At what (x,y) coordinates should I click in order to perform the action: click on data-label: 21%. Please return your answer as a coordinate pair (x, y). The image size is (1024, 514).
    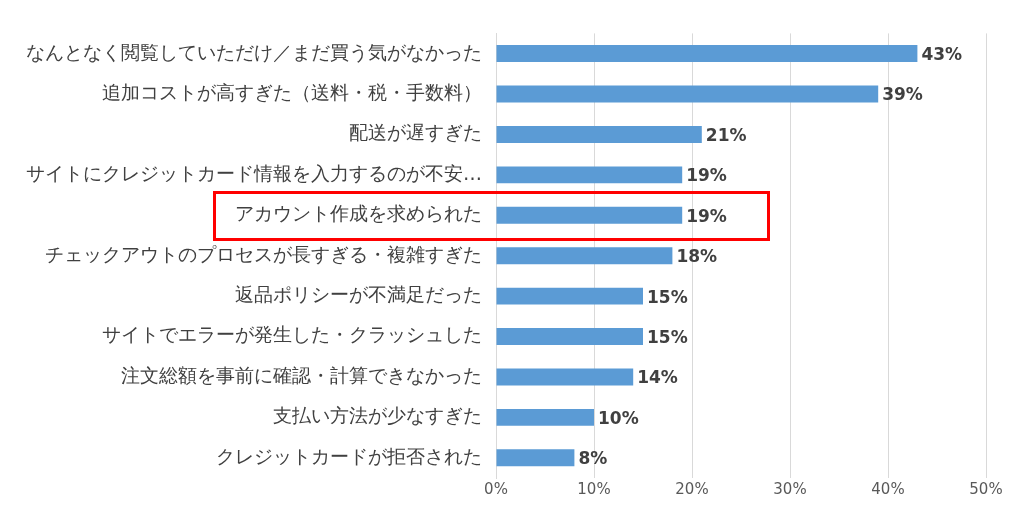
    Looking at the image, I should click on (726, 134).